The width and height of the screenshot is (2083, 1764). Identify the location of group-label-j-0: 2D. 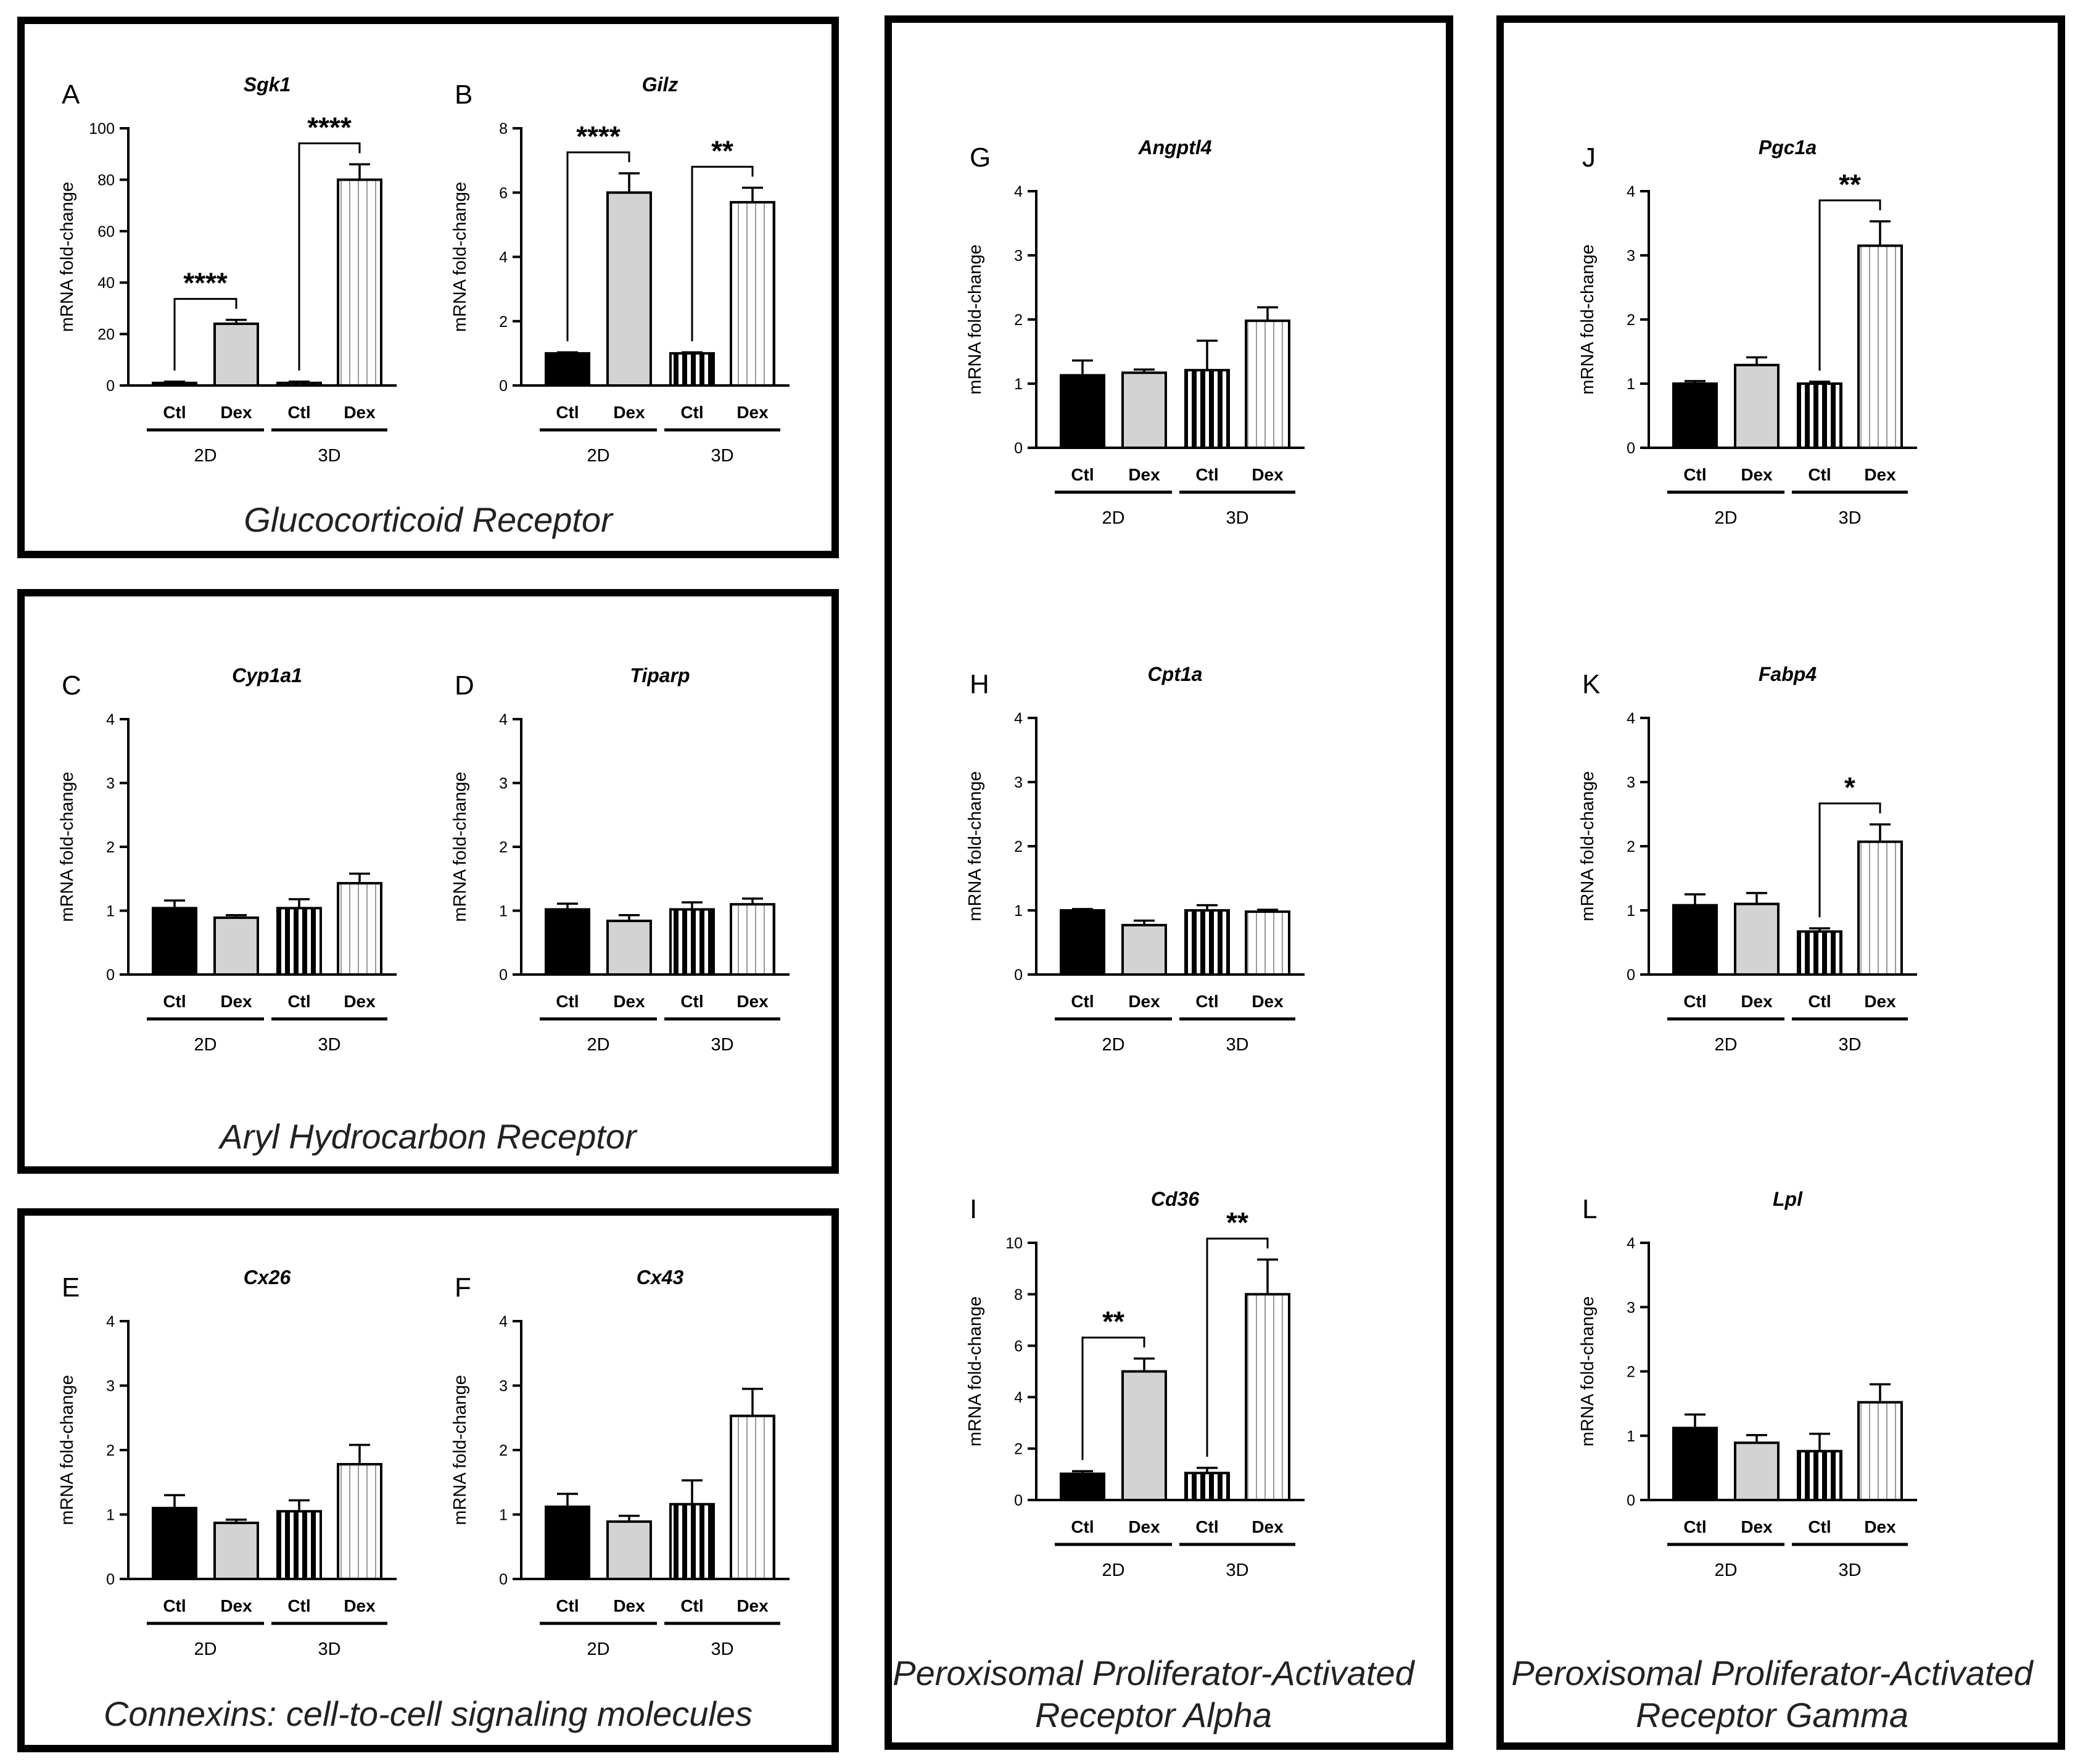
(1725, 518).